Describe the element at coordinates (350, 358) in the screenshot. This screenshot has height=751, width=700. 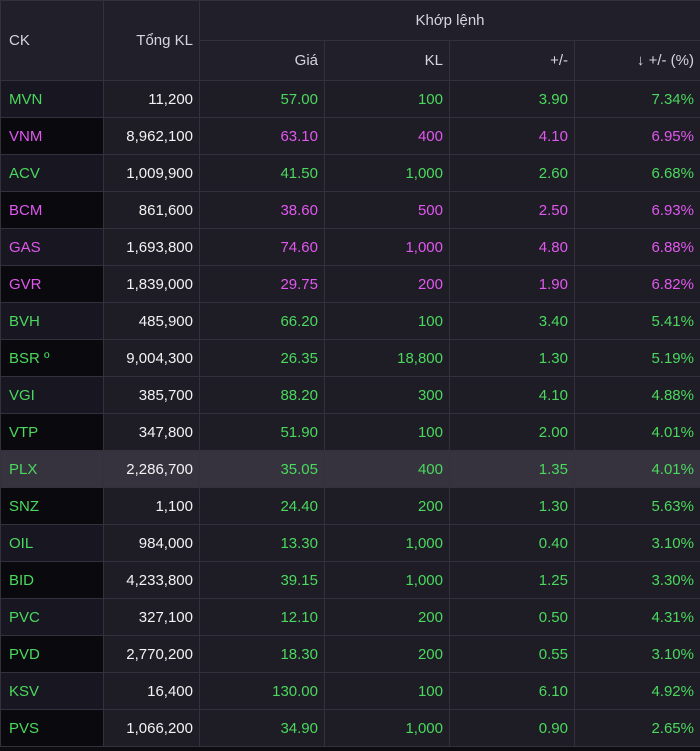
I see `table-row: BSR º 9,004,300 26.35 18,800 1.30 5.19%` at that location.